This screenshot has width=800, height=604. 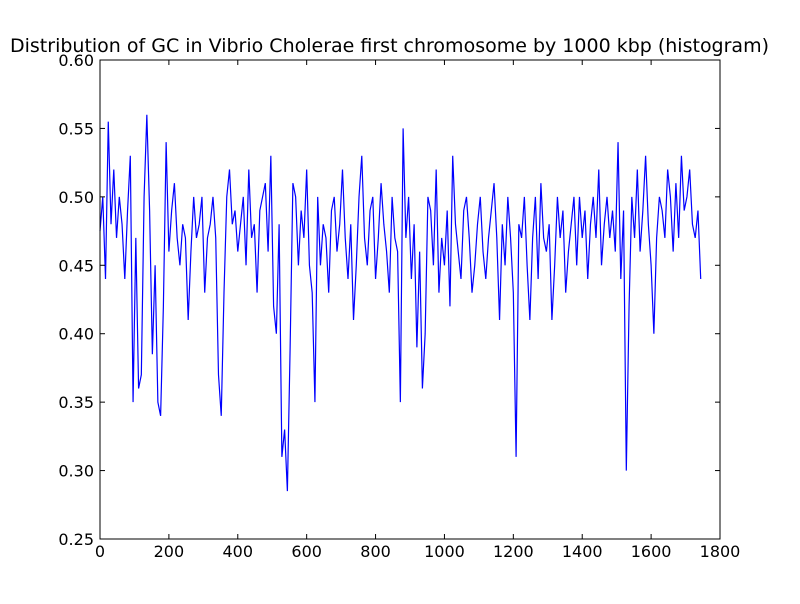 I want to click on x-tick-label-5: 1000, so click(x=444, y=551).